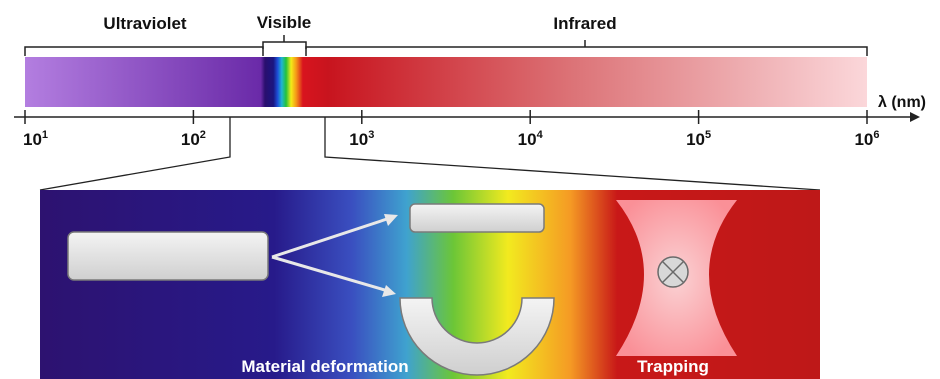 This screenshot has width=940, height=379. Describe the element at coordinates (572, 154) in the screenshot. I see `zoom-connector-right` at that location.